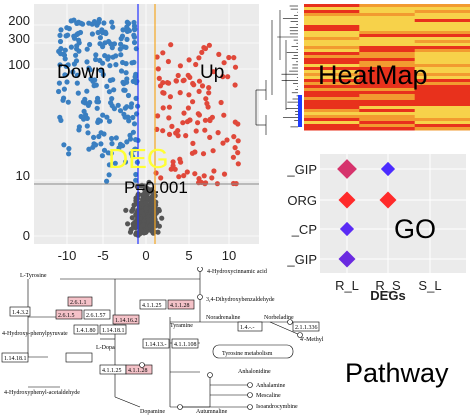  What do you see at coordinates (240, 300) in the screenshot?
I see `compound-label: 3,4-Dihydroxybenzaldehyde` at bounding box center [240, 300].